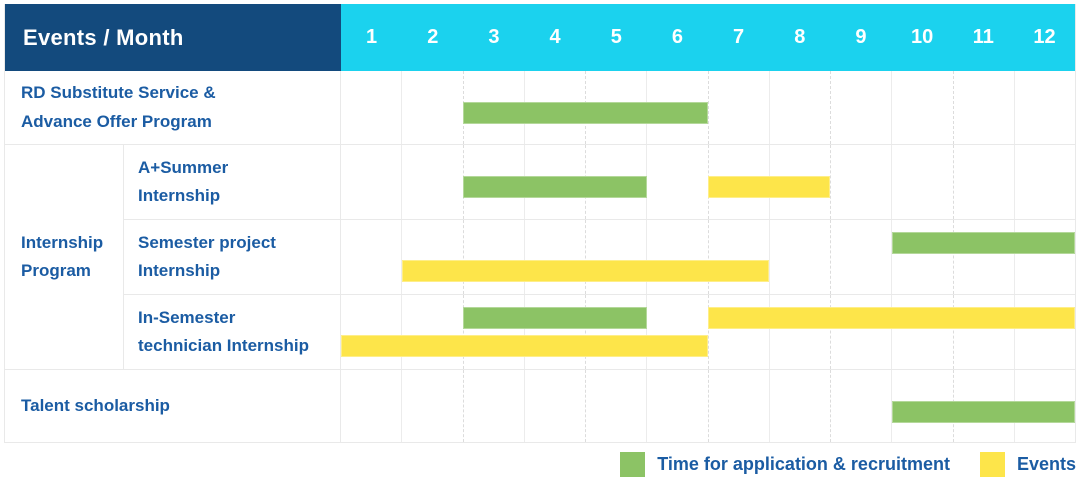  What do you see at coordinates (803, 464) in the screenshot?
I see `legend-label-recruitment: Time for application & recruitment` at bounding box center [803, 464].